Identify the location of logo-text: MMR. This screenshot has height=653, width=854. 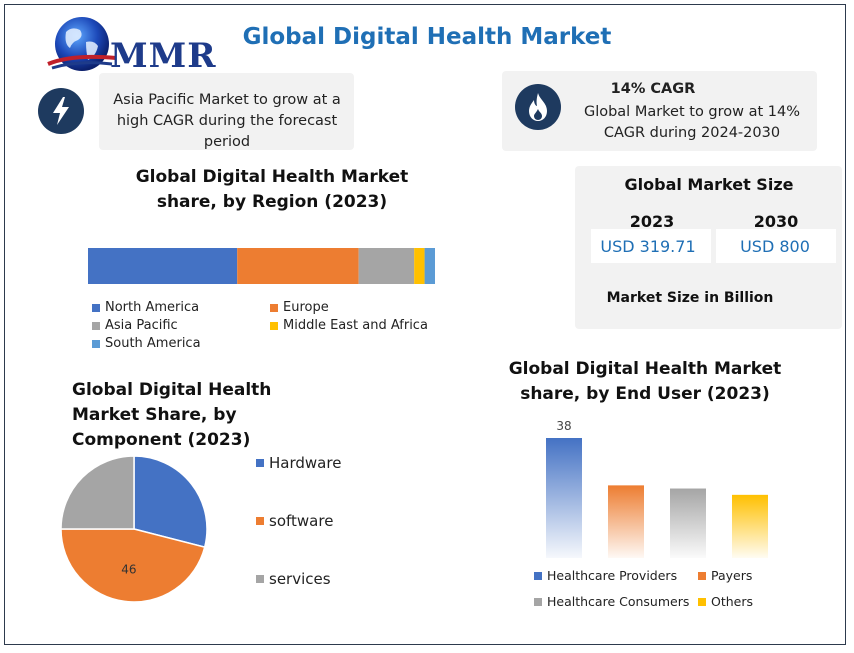
(163, 56).